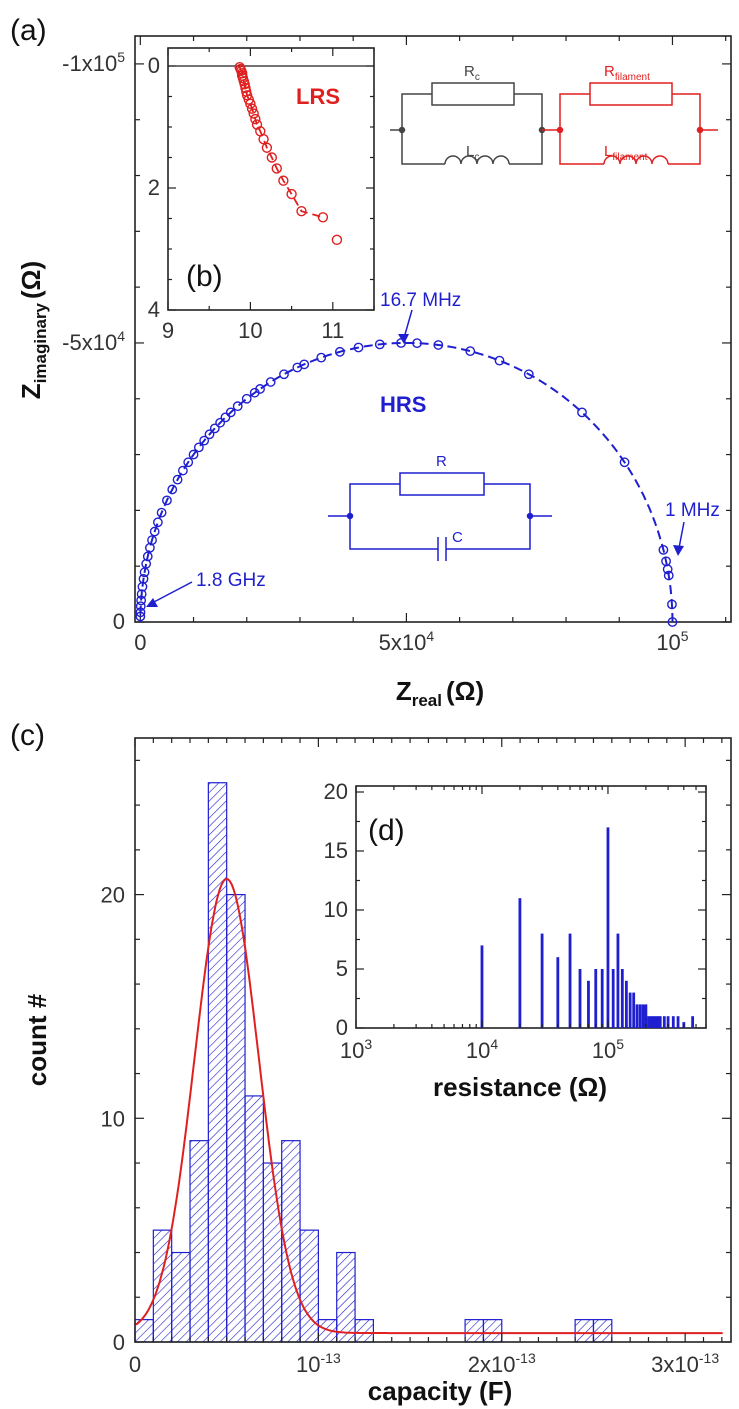  Describe the element at coordinates (336, 909) in the screenshot. I see `y-tick-label: 10` at that location.